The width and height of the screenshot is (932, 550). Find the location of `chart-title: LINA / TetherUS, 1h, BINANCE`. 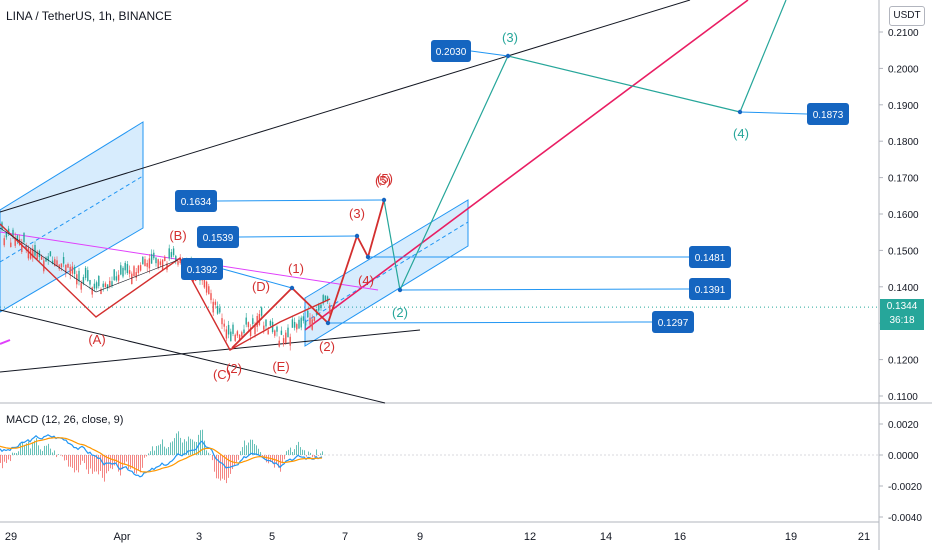

chart-title: LINA / TetherUS, 1h, BINANCE is located at coordinates (89, 16).